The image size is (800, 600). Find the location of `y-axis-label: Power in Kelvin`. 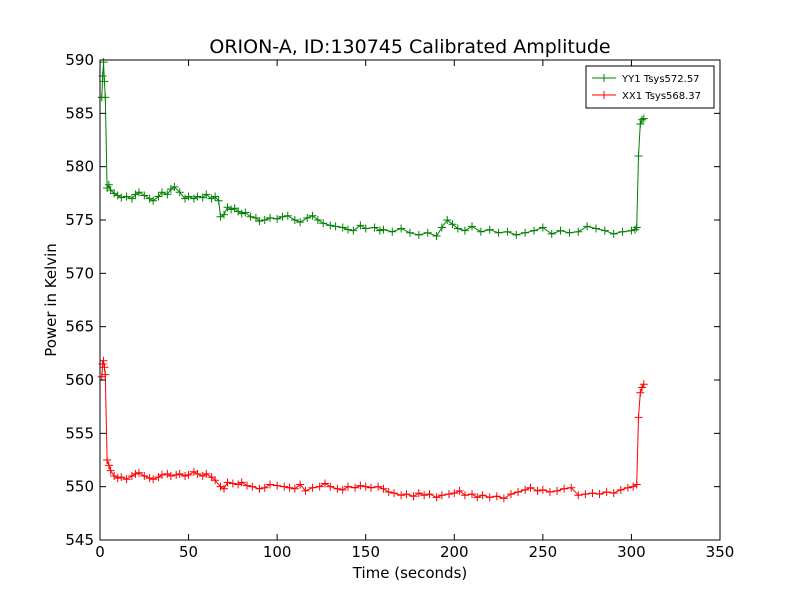

y-axis-label: Power in Kelvin is located at coordinates (51, 300).